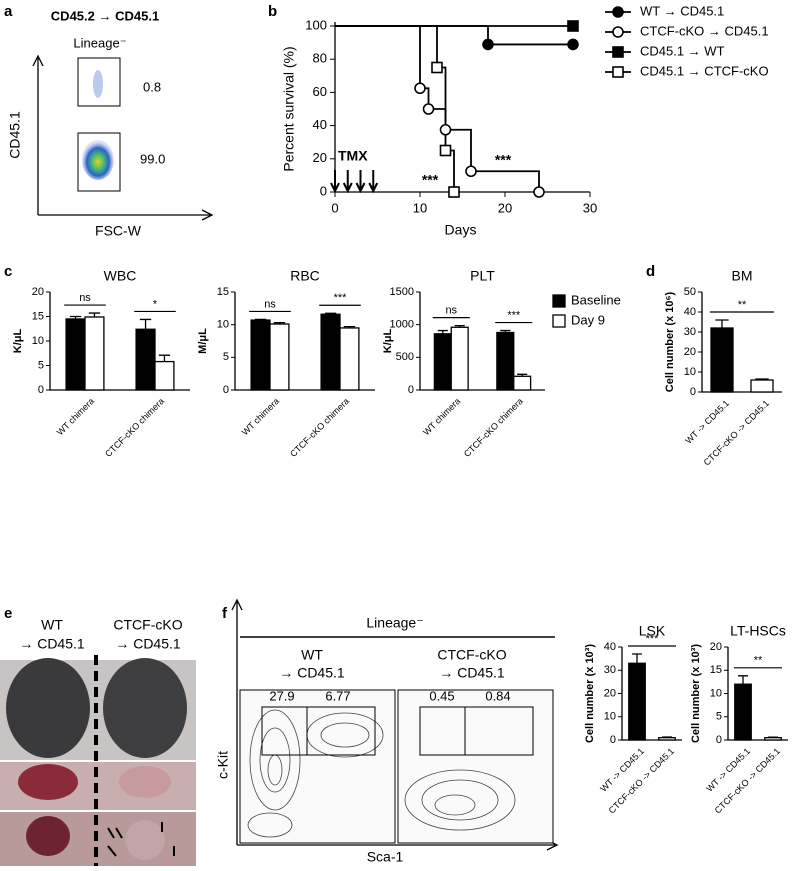 Image resolution: width=798 pixels, height=871 pixels. I want to click on y-tick-label: 1500, so click(402, 292).